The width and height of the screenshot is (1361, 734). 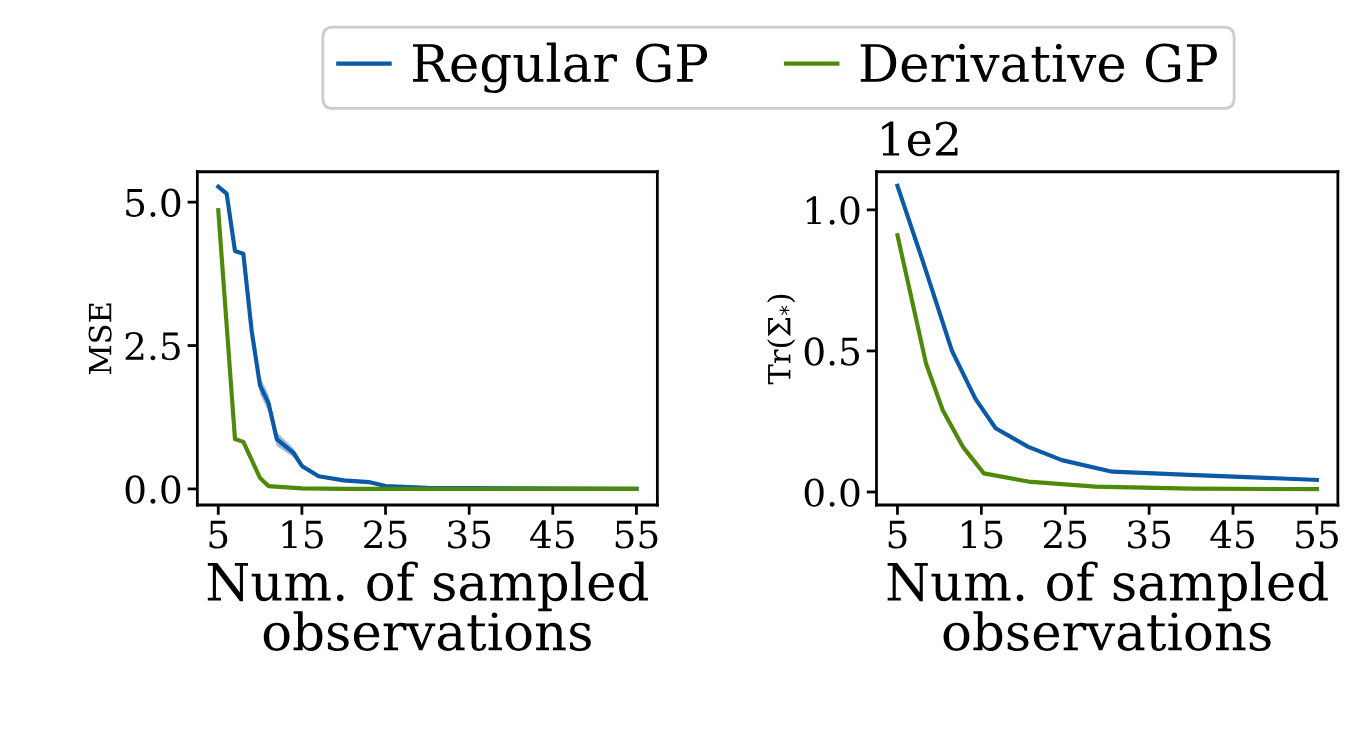 What do you see at coordinates (833, 210) in the screenshot?
I see `y-tick-label: 1.0` at bounding box center [833, 210].